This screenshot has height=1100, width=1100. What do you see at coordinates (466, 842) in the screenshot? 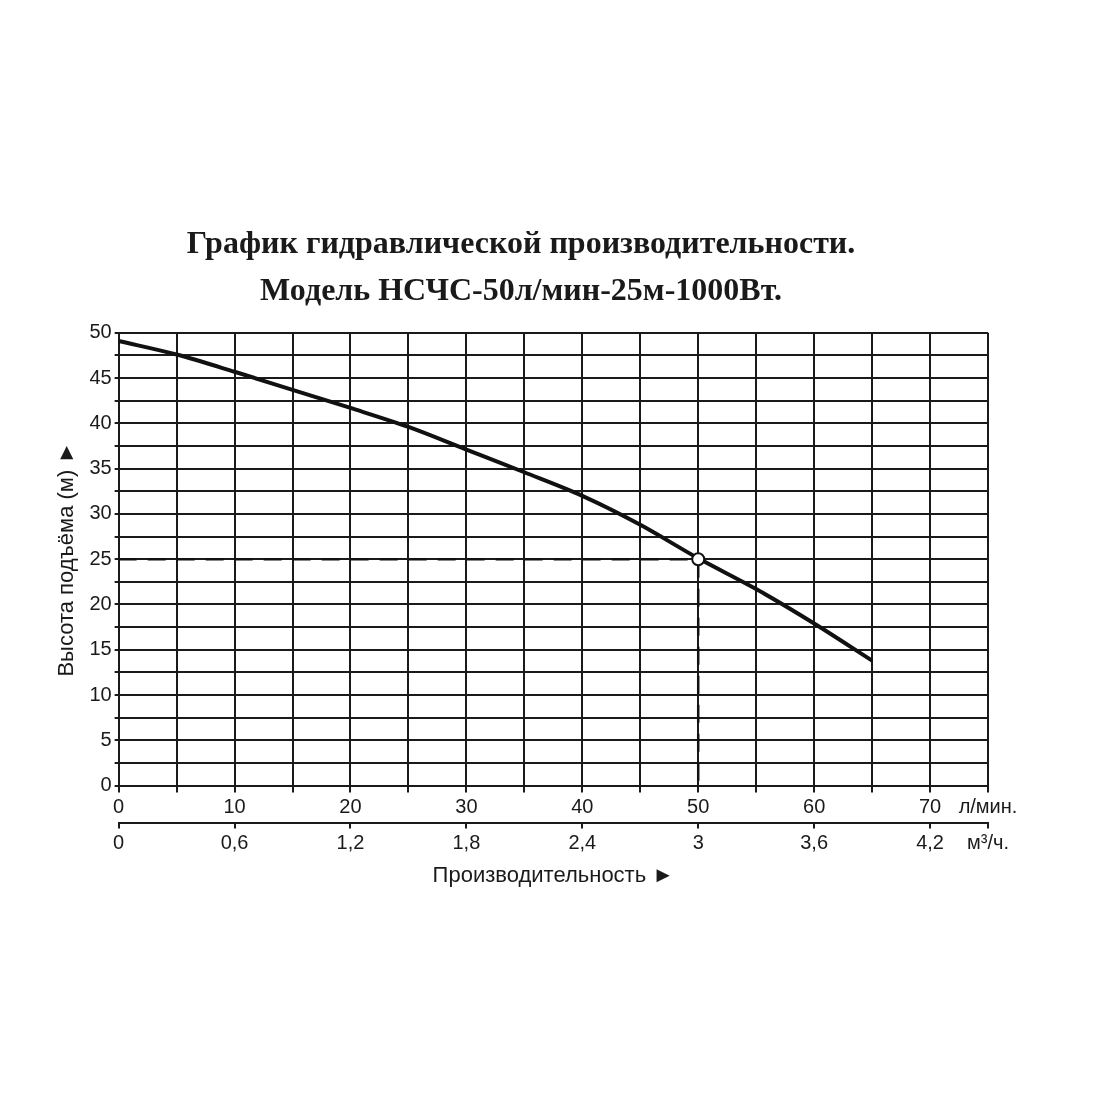
I see `x2-tick-label: 1,8` at bounding box center [466, 842].